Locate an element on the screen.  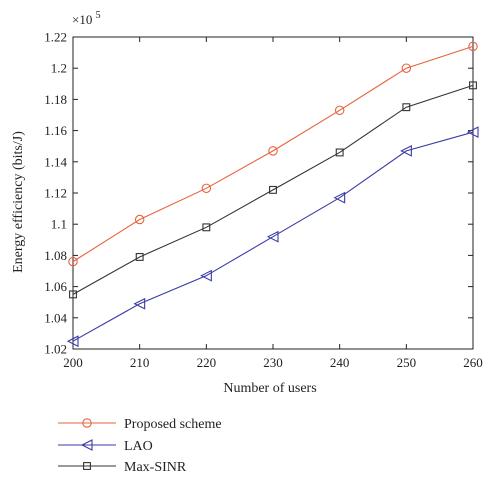
x-tick-label: 230 is located at coordinates (273, 362).